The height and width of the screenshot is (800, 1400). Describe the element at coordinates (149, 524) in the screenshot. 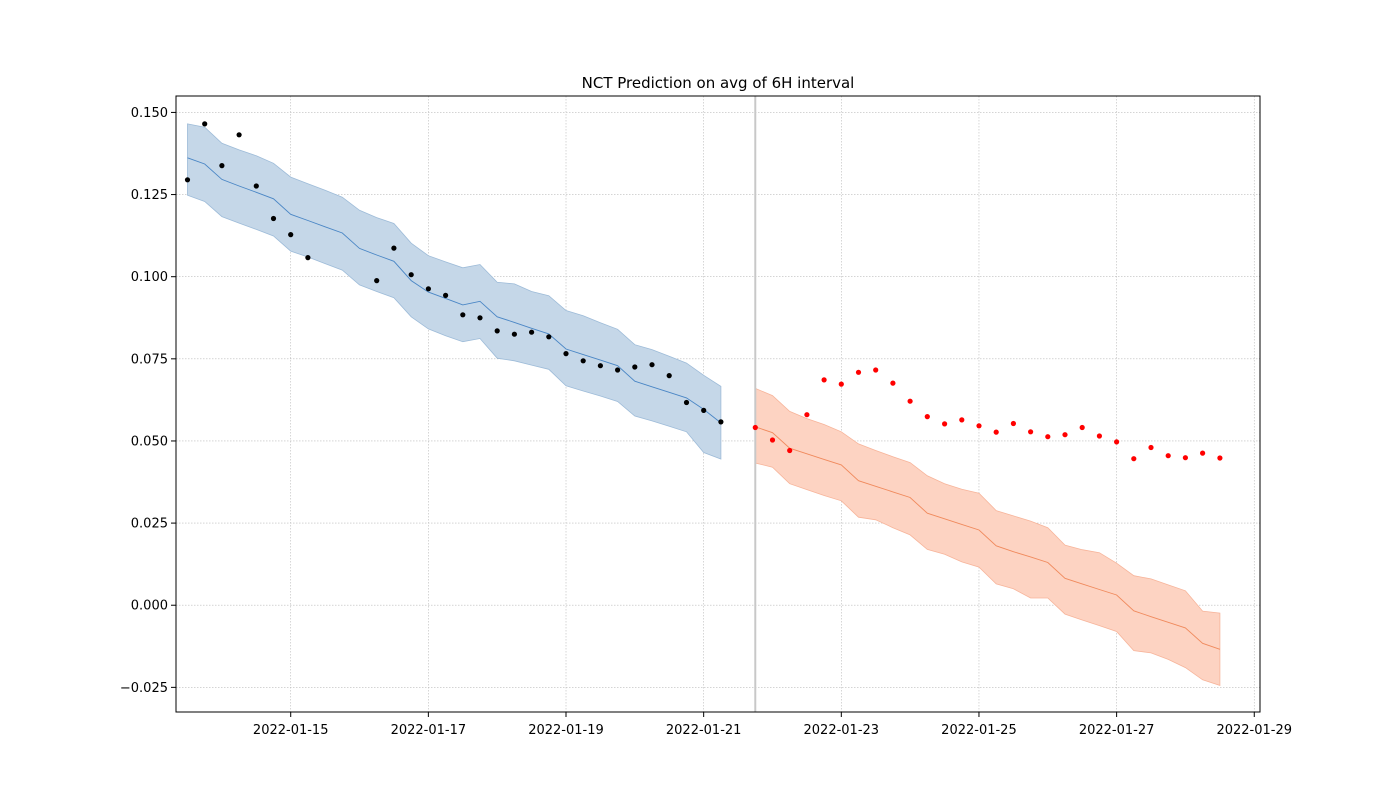

I see `y-tick-label: 0.025` at that location.